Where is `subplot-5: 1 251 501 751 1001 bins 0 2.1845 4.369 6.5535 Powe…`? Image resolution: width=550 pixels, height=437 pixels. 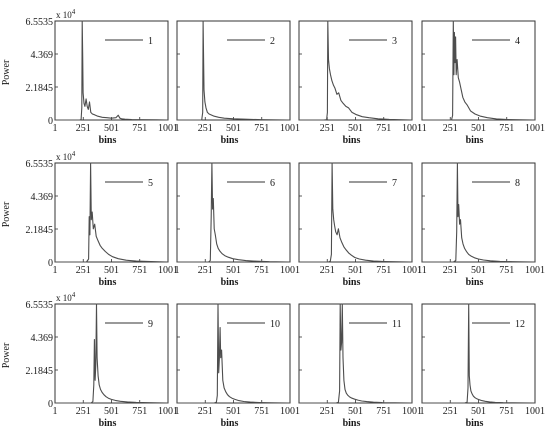 subplot-5: 1 251 501 751 1001 bins 0 2.1845 4.369 6.5535 Powe… is located at coordinates (89, 219).